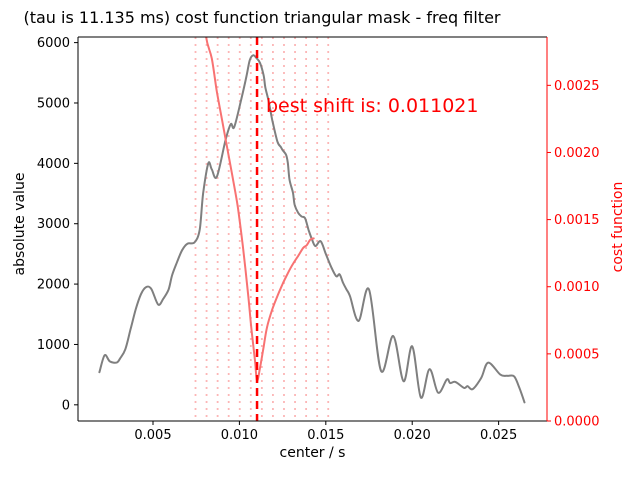 This screenshot has width=640, height=480. I want to click on left-y-tick-label: 6000, so click(53, 43).